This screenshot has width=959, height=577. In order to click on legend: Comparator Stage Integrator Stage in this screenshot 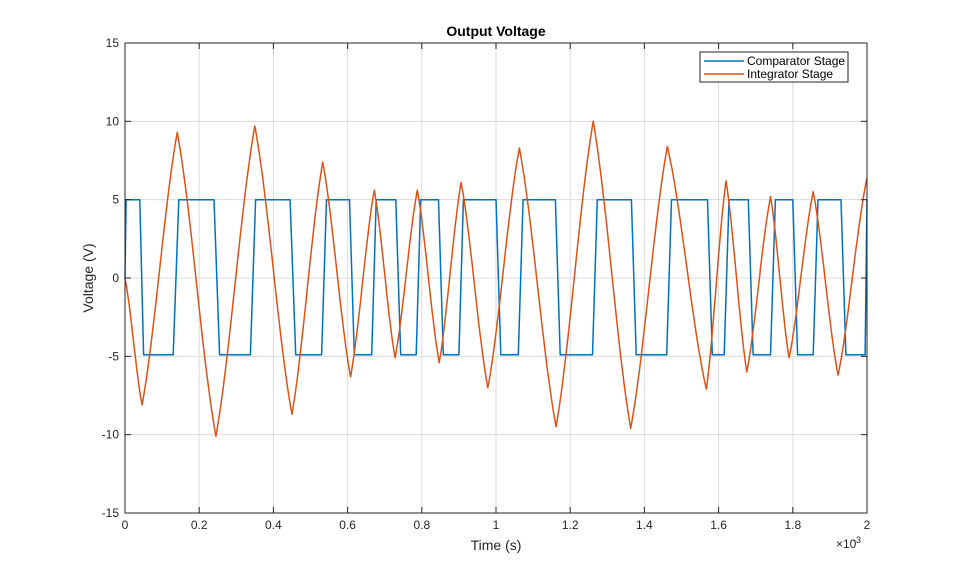, I will do `click(774, 67)`.